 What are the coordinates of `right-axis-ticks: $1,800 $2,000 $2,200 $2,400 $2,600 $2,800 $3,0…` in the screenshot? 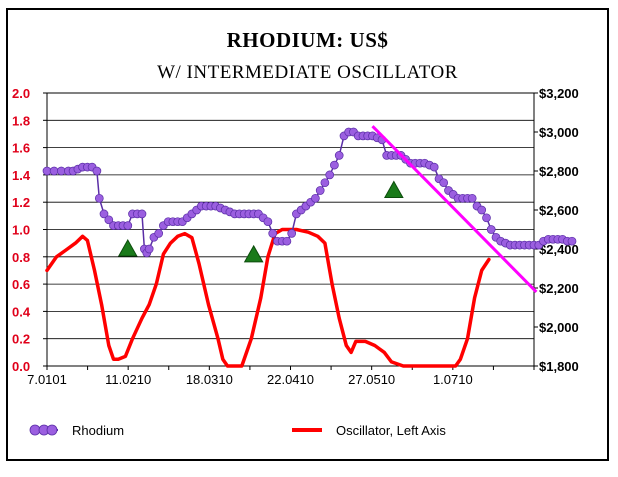 It's located at (556, 230).